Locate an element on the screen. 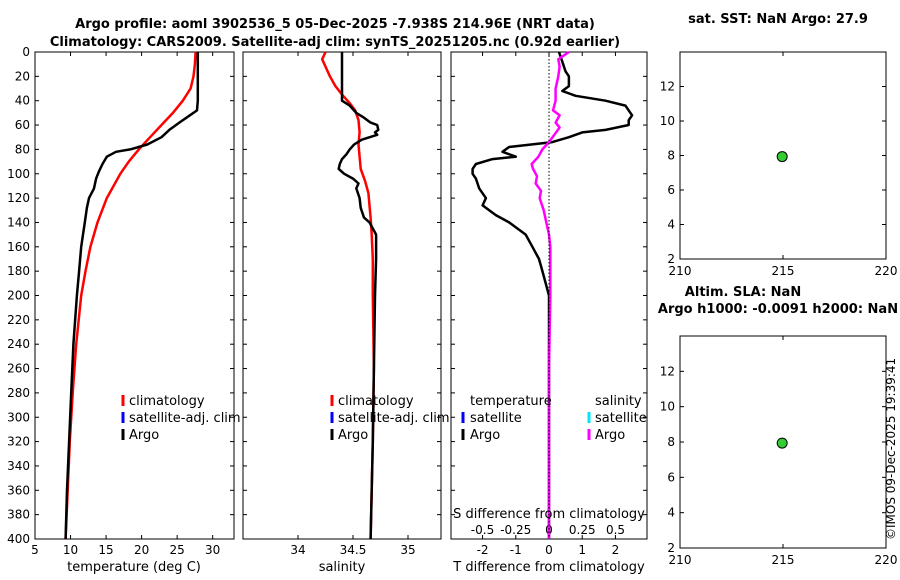  legend-s-argo: Argo is located at coordinates (610, 435).